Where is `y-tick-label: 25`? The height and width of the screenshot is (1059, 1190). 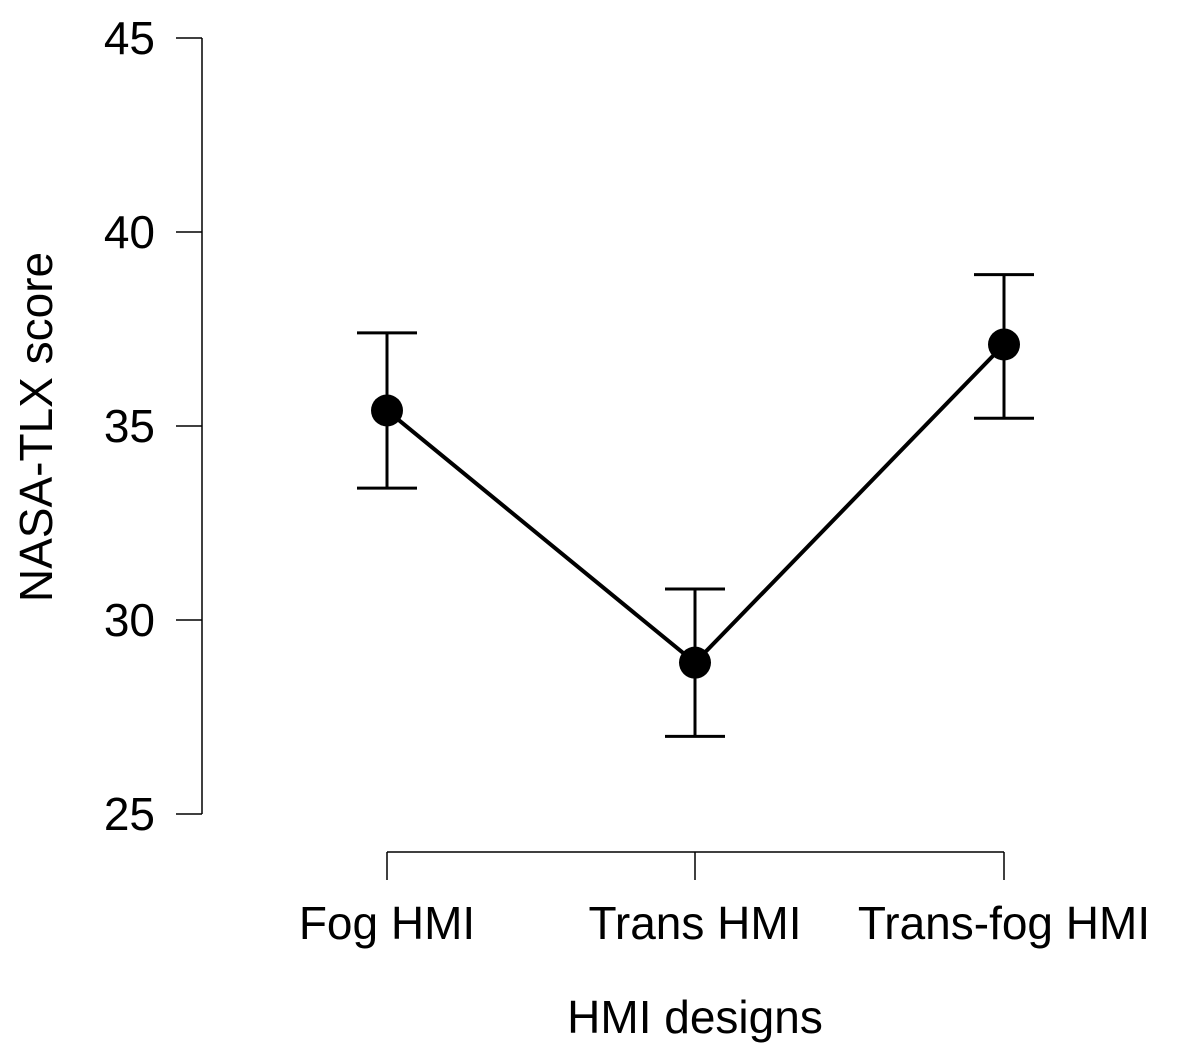
y-tick-label: 25 is located at coordinates (129, 814).